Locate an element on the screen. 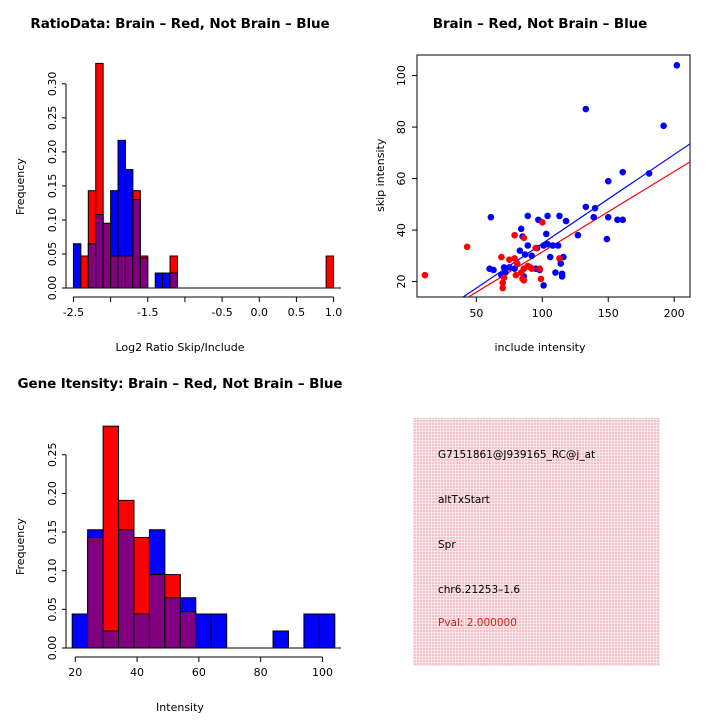 The width and height of the screenshot is (720, 720). x-tick-label: 40 is located at coordinates (137, 672).